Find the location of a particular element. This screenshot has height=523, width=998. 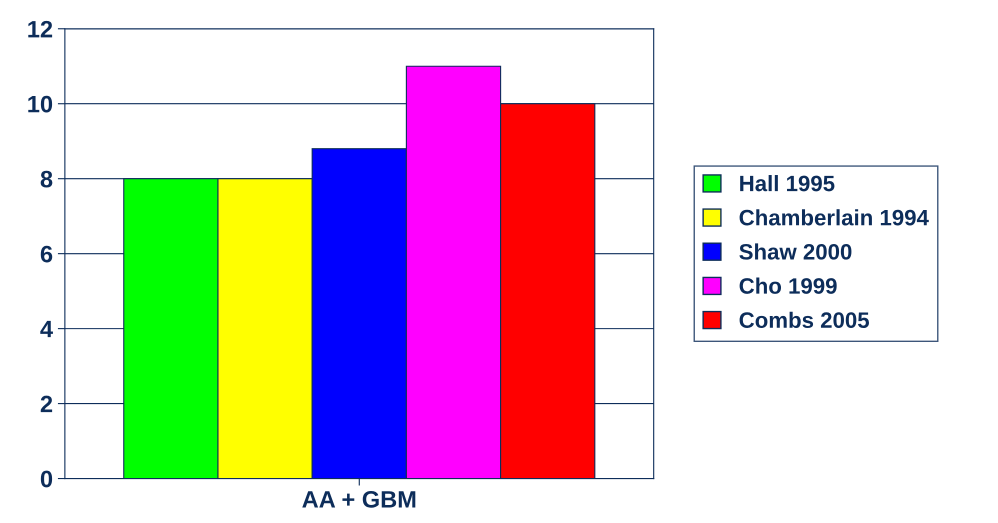

legend-label: Combs 2005 is located at coordinates (804, 320).